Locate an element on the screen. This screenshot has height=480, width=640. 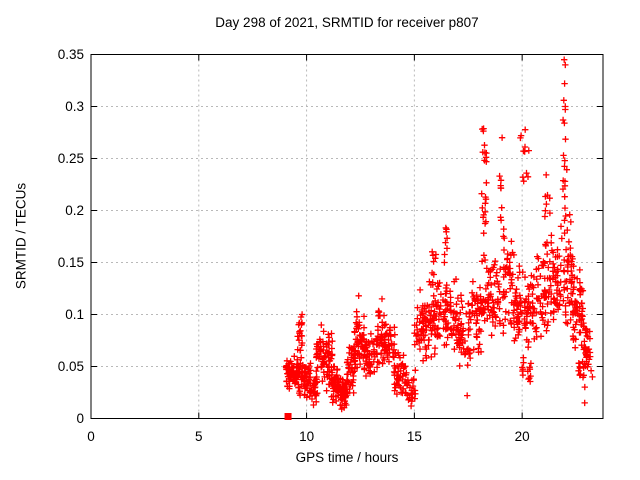
svg-text: 5 is located at coordinates (199, 436).